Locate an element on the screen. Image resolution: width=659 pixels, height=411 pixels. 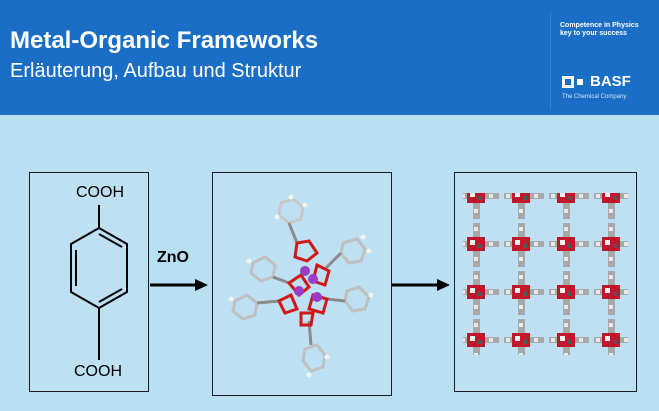
benzene-ring-icon is located at coordinates (99, 282).